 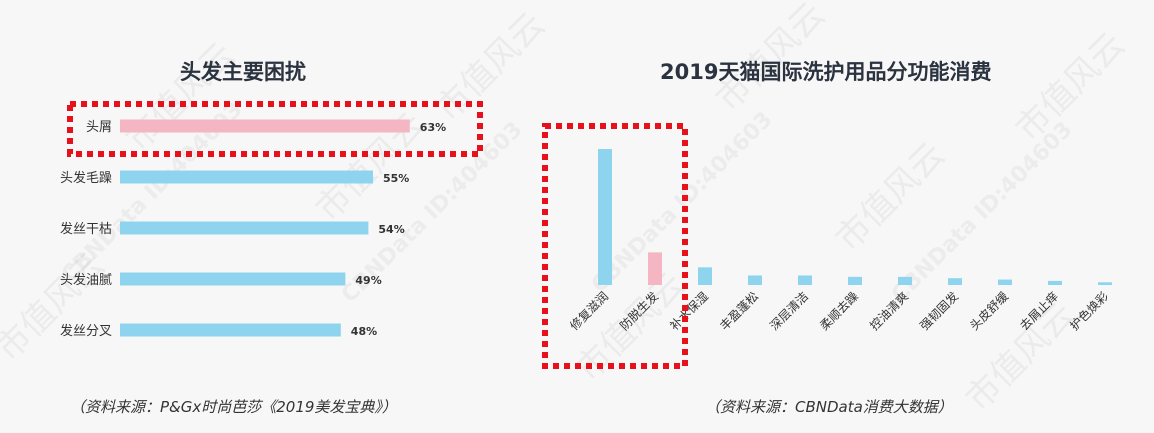 What do you see at coordinates (433, 127) in the screenshot?
I see `data-label: 63%` at bounding box center [433, 127].